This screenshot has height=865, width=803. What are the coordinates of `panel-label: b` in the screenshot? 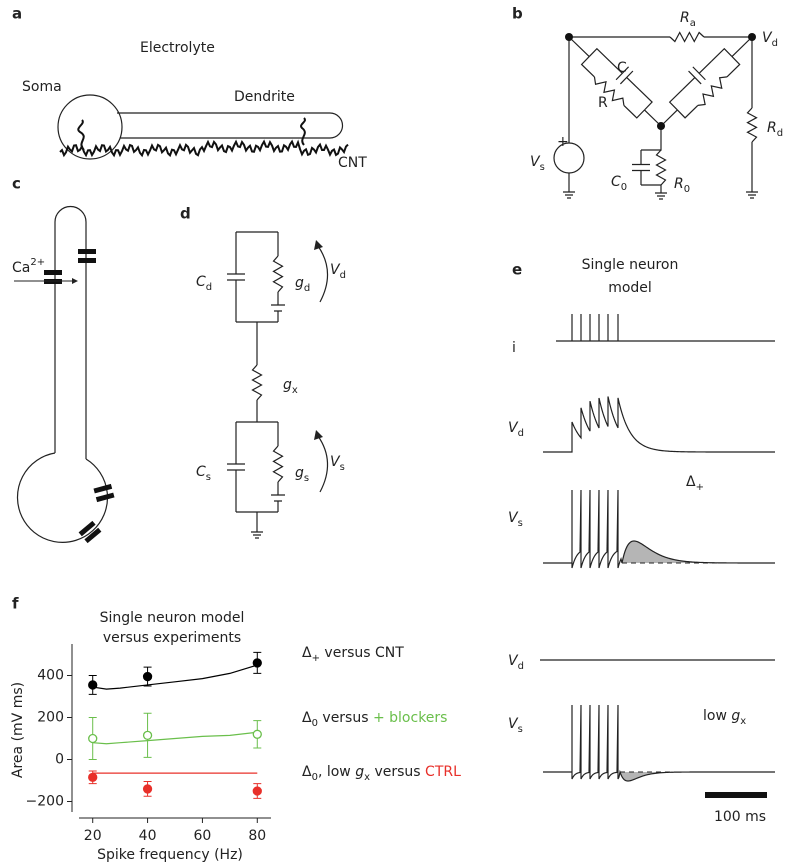 It's located at (517, 14).